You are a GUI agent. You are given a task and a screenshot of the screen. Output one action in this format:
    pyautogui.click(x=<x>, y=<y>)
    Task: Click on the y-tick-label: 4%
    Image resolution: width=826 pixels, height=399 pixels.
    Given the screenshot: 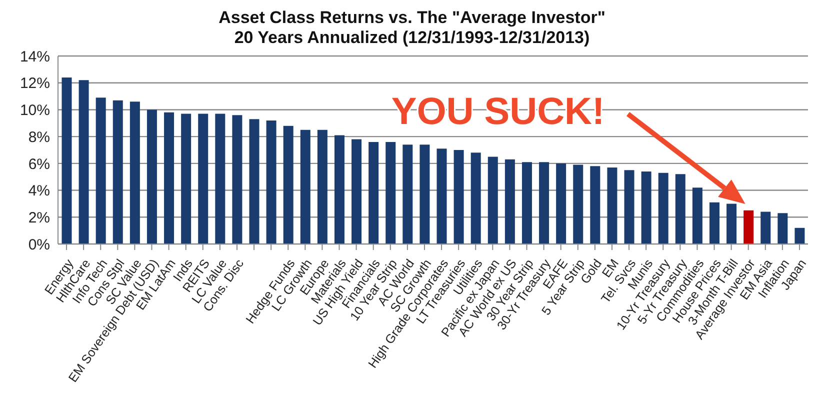 What is the action you would take?
    pyautogui.click(x=39, y=191)
    